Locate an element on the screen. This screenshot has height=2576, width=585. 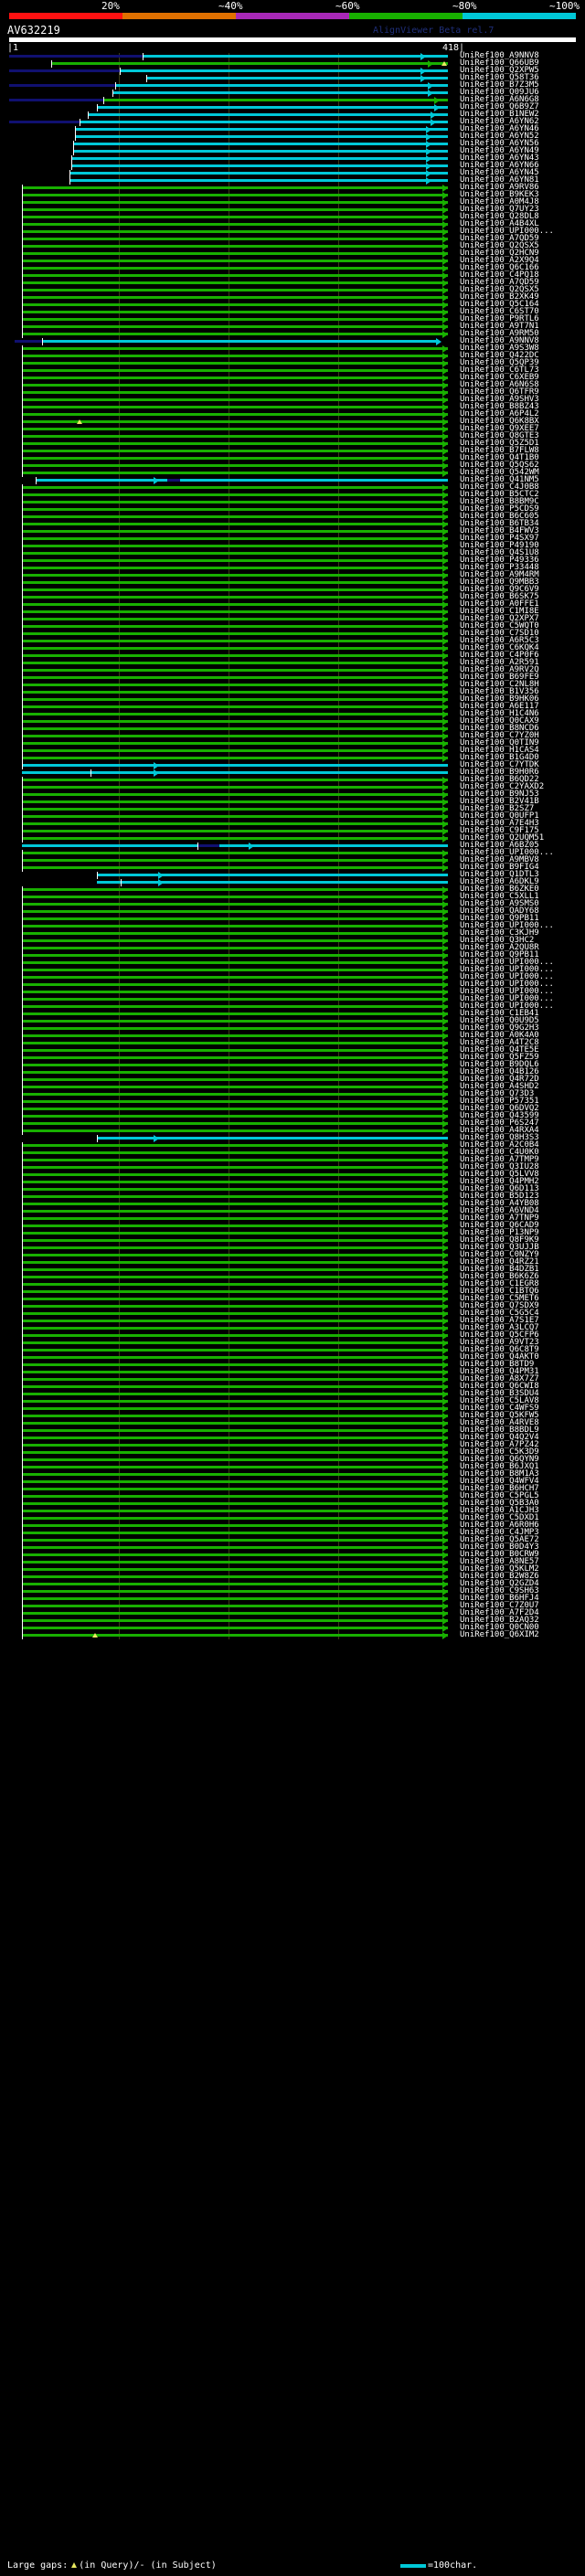
alignment-row: UniRef100_Q4T1B0 is located at coordinates (293, 458).